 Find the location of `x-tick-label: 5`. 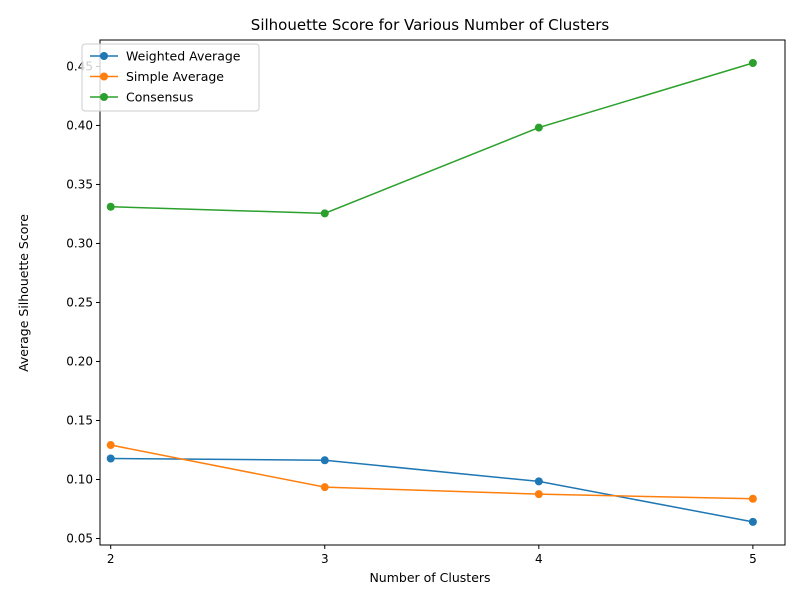

x-tick-label: 5 is located at coordinates (753, 559).